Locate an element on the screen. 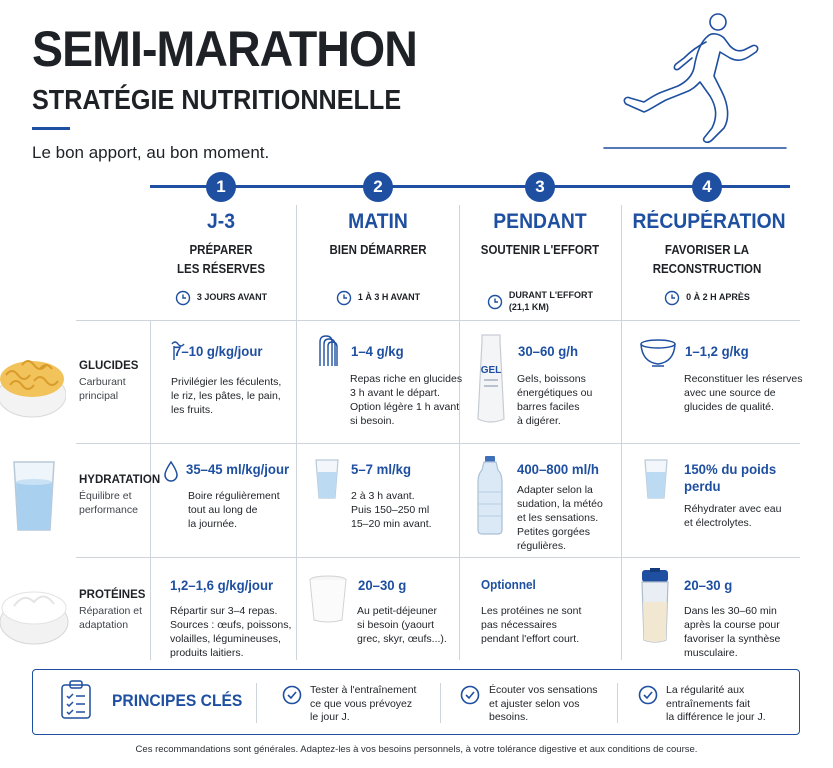 The width and height of the screenshot is (833, 768). step-badge-1: 1 is located at coordinates (221, 187).